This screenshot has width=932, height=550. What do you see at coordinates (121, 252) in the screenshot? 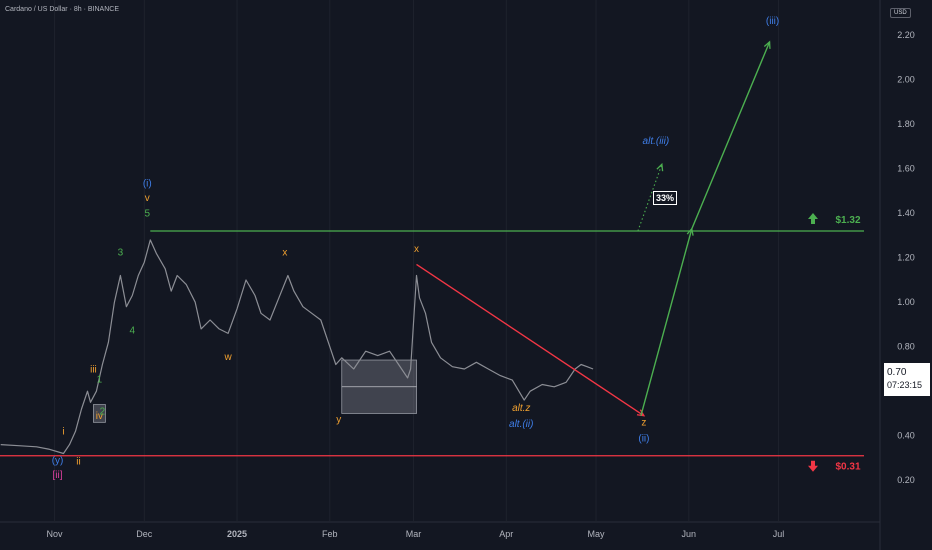
I see `wave-label: 3` at bounding box center [121, 252].